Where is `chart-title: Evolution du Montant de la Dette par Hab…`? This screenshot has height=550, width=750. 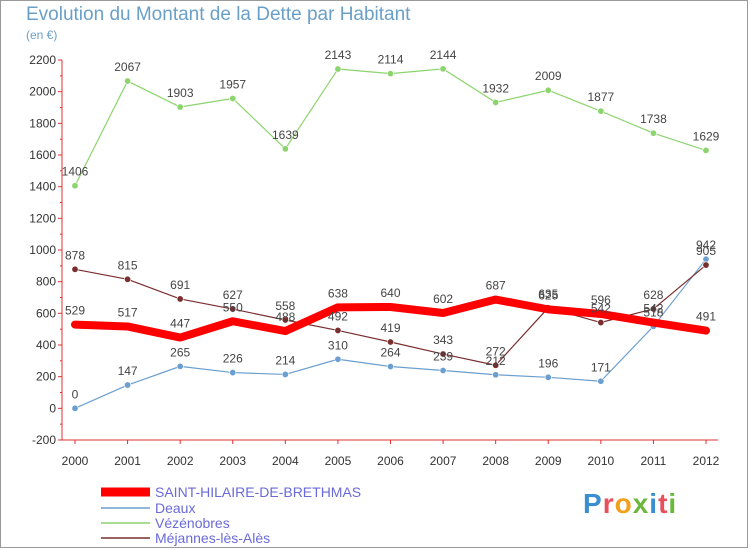 chart-title: Evolution du Montant de la Dette par Hab… is located at coordinates (218, 14).